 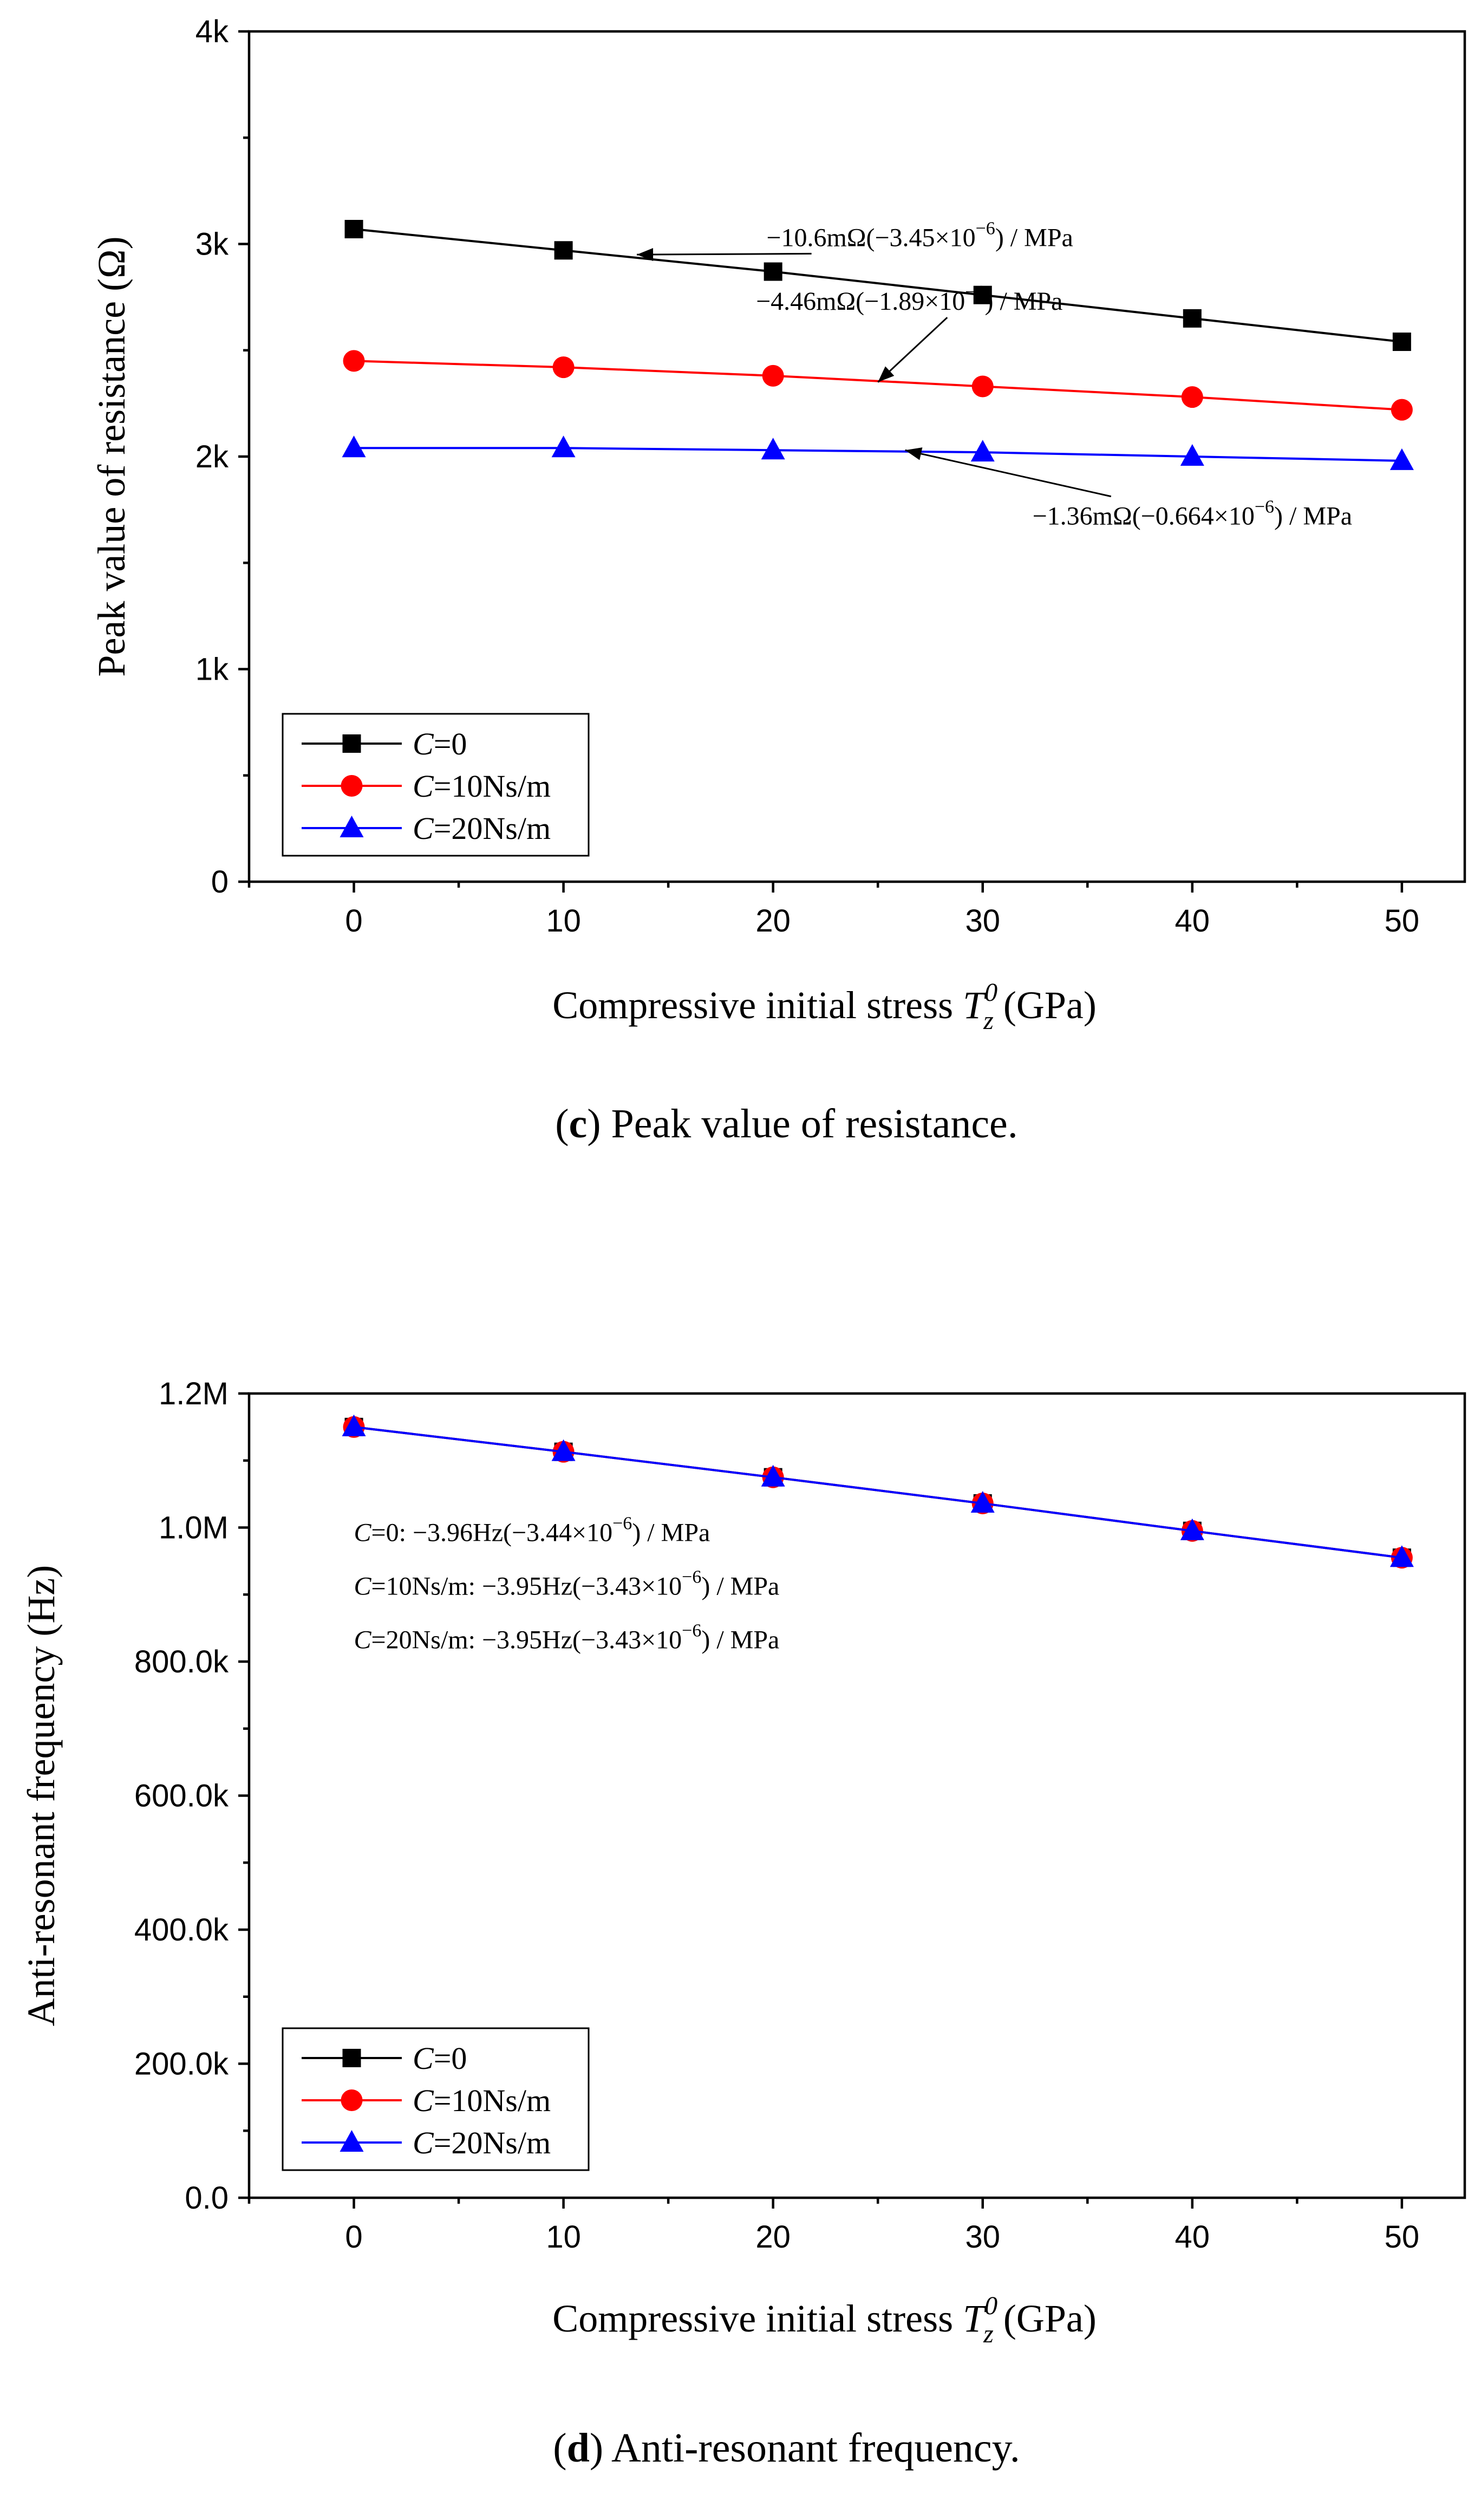 What do you see at coordinates (182, 1930) in the screenshot?
I see `y-tick-label: 400.0k` at bounding box center [182, 1930].